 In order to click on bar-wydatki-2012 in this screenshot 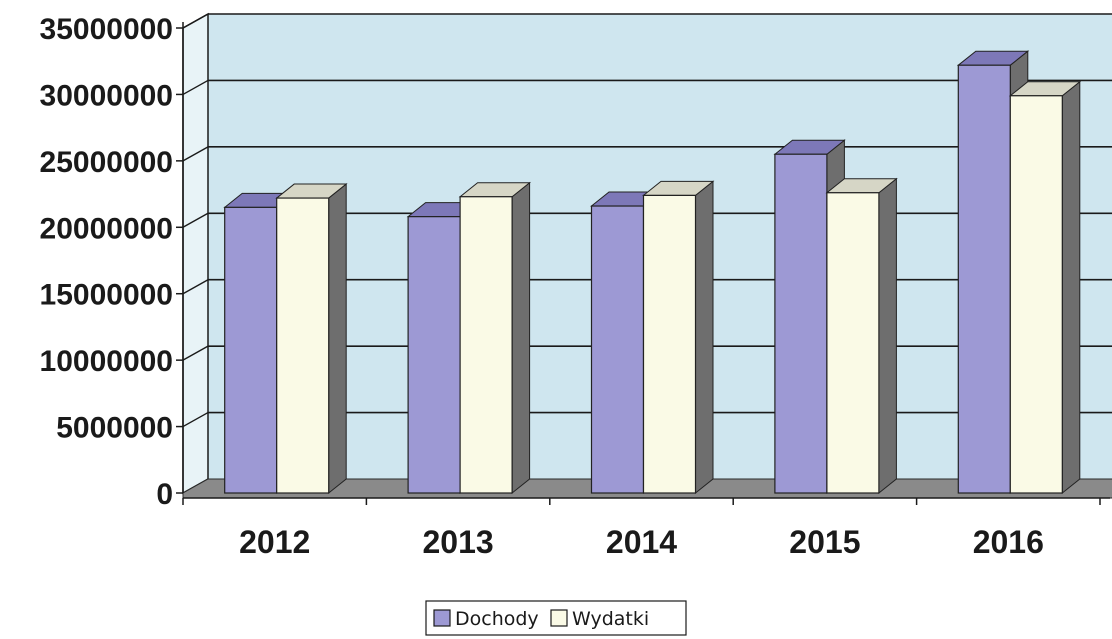, I will do `click(311, 339)`.